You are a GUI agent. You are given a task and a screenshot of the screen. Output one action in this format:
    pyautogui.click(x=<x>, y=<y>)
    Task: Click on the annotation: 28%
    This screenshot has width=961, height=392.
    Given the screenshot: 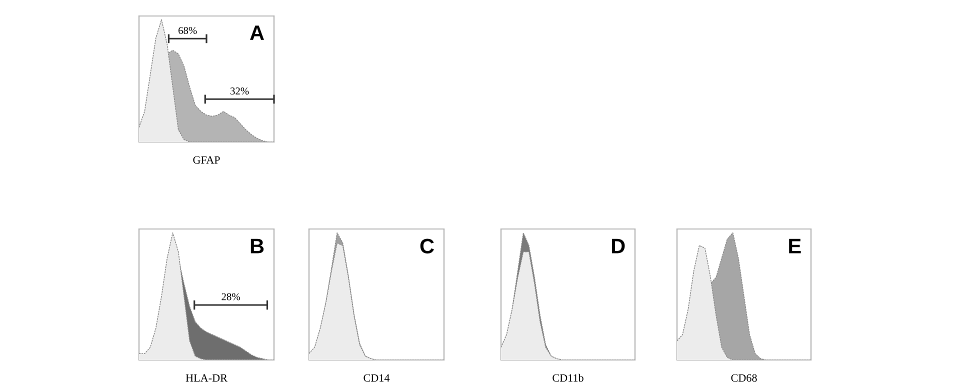 What is the action you would take?
    pyautogui.click(x=231, y=296)
    